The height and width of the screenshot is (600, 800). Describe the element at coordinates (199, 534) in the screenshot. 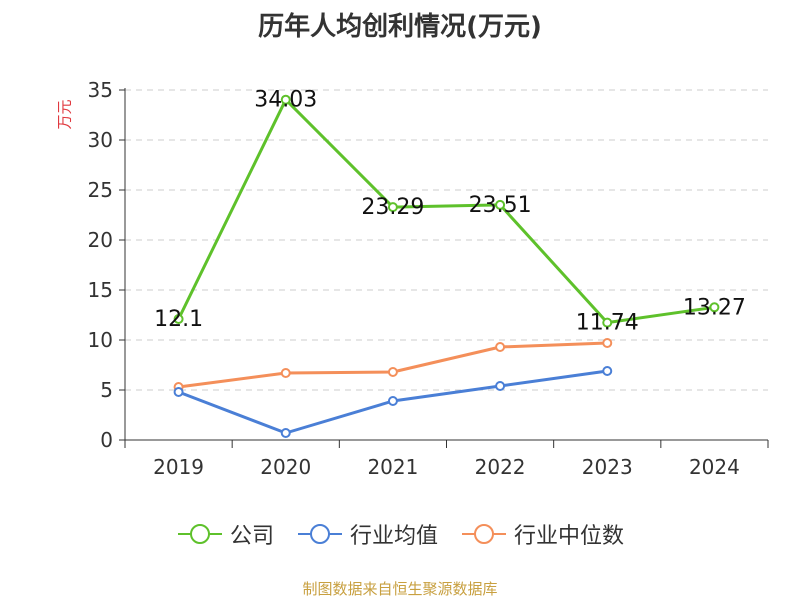

I see `legend-marker-company` at that location.